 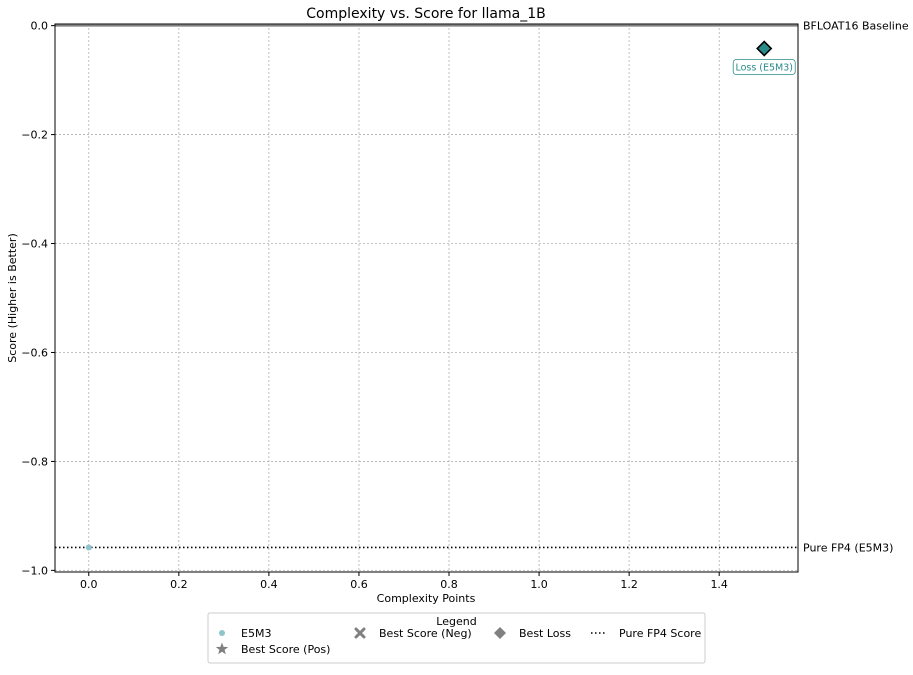 What do you see at coordinates (629, 584) in the screenshot?
I see `x-tick-label: 1.2` at bounding box center [629, 584].